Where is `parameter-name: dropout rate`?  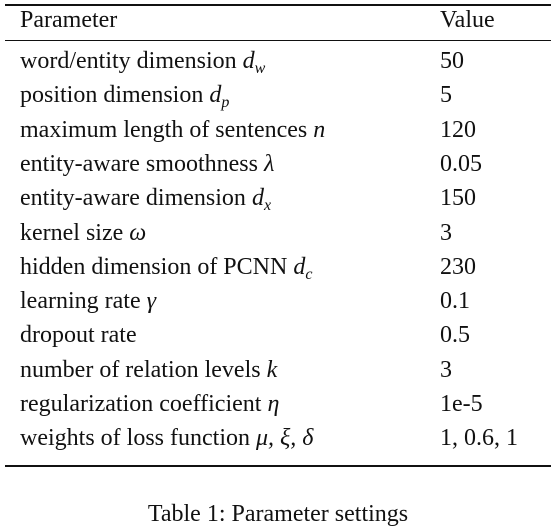
parameter-name: dropout rate is located at coordinates (78, 335).